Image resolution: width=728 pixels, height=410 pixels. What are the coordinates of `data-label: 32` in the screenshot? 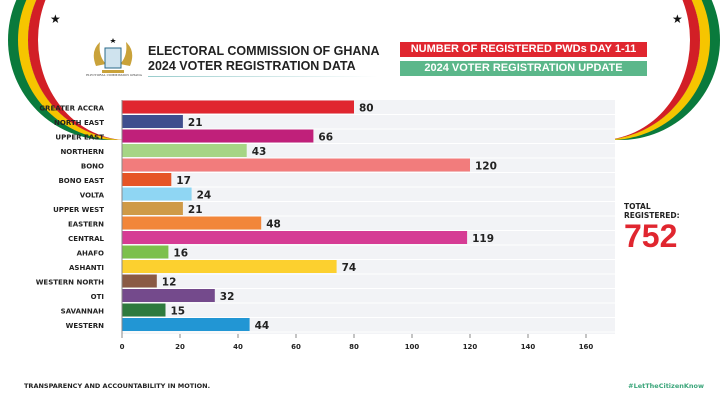 It's located at (227, 297).